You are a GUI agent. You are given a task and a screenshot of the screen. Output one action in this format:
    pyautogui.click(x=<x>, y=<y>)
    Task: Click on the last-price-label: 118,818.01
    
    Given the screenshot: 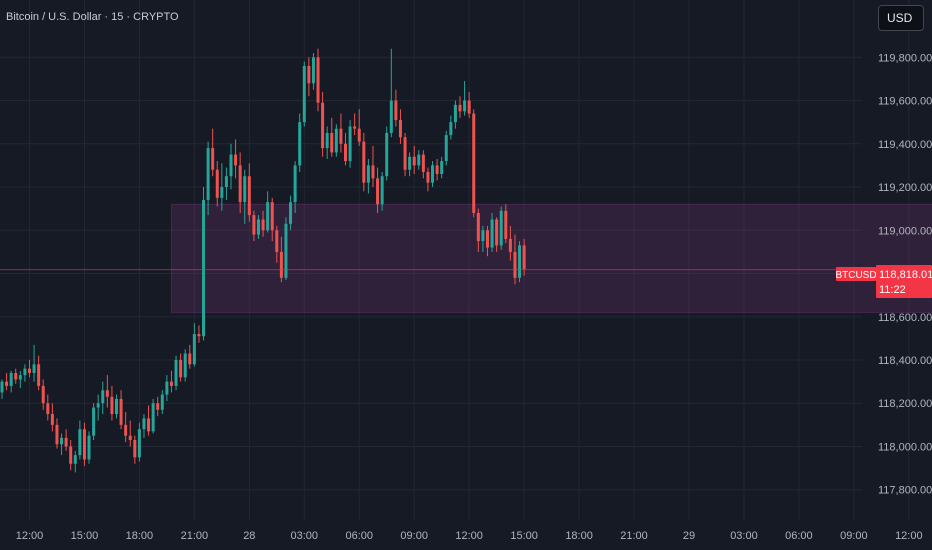 What is the action you would take?
    pyautogui.click(x=905, y=275)
    